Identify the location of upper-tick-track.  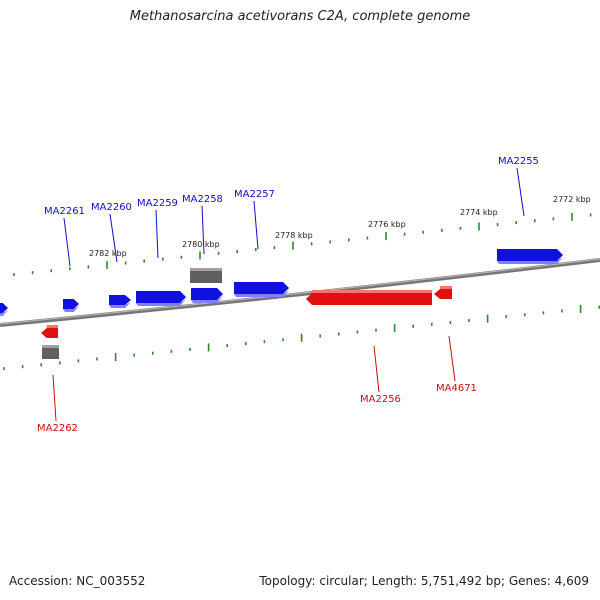
(302, 244).